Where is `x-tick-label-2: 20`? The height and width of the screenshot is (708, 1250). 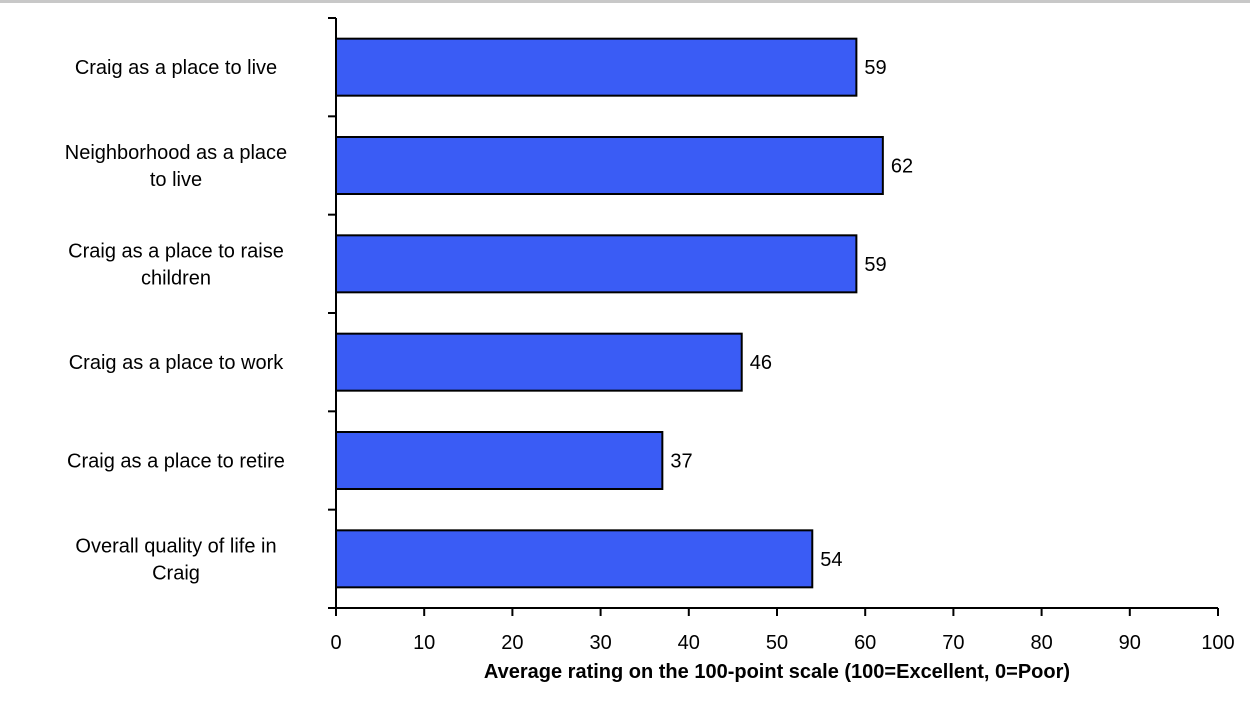
x-tick-label-2: 20 is located at coordinates (512, 643).